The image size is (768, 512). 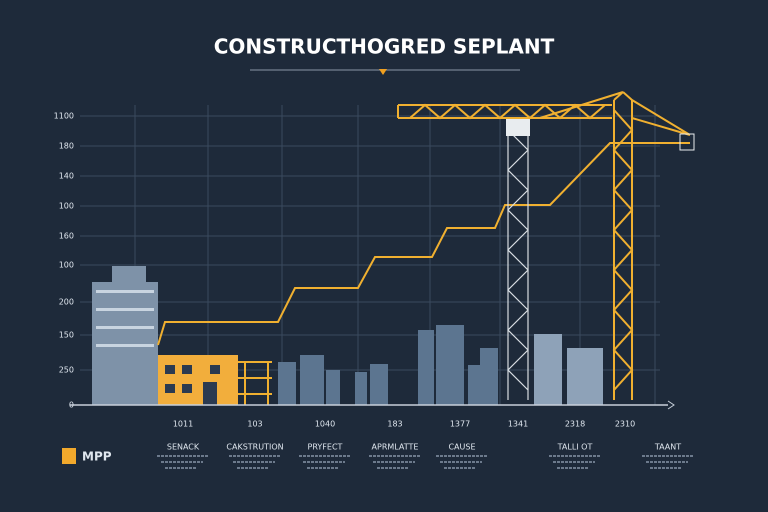 What do you see at coordinates (69, 456) in the screenshot?
I see `legend-swatch` at bounding box center [69, 456].